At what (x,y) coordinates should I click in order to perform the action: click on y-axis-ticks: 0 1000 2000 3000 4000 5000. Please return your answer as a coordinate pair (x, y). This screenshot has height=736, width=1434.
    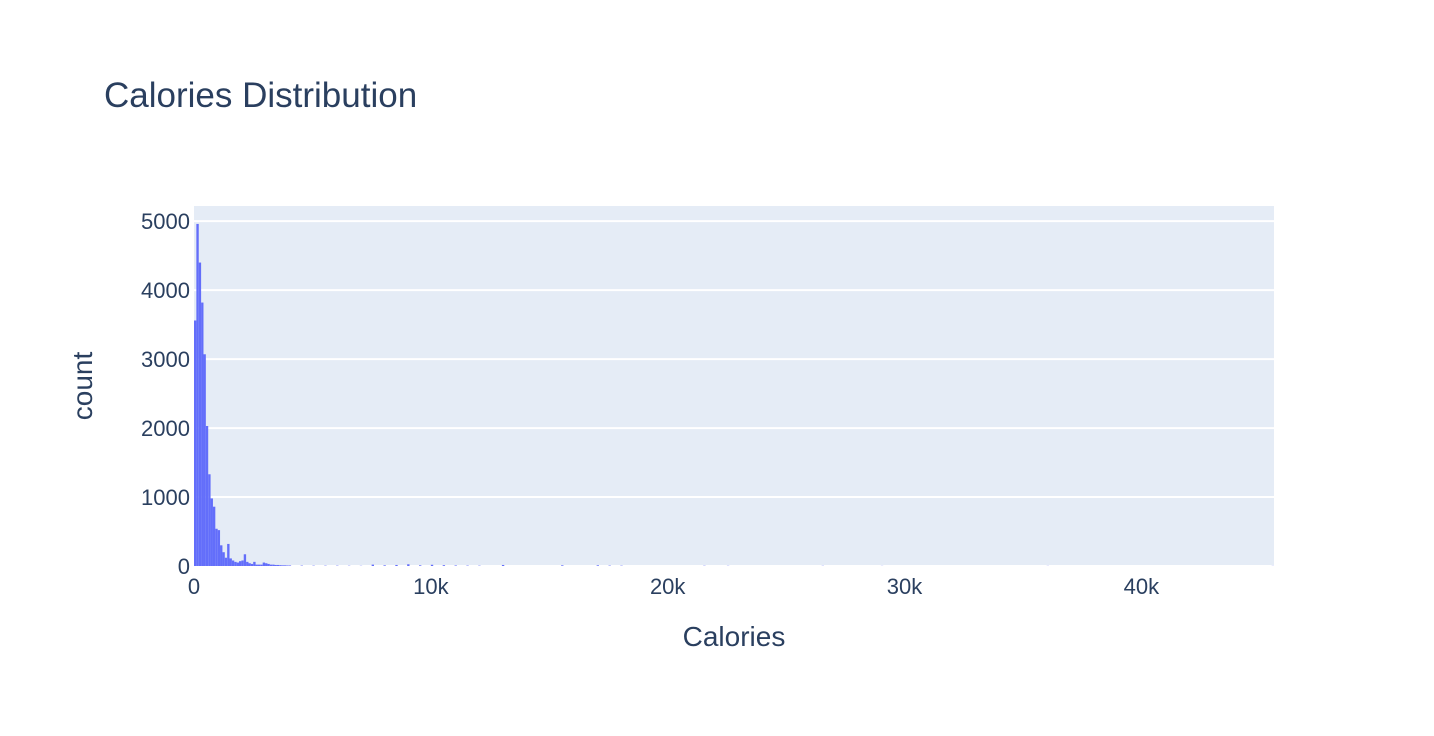
    Looking at the image, I should click on (165, 394).